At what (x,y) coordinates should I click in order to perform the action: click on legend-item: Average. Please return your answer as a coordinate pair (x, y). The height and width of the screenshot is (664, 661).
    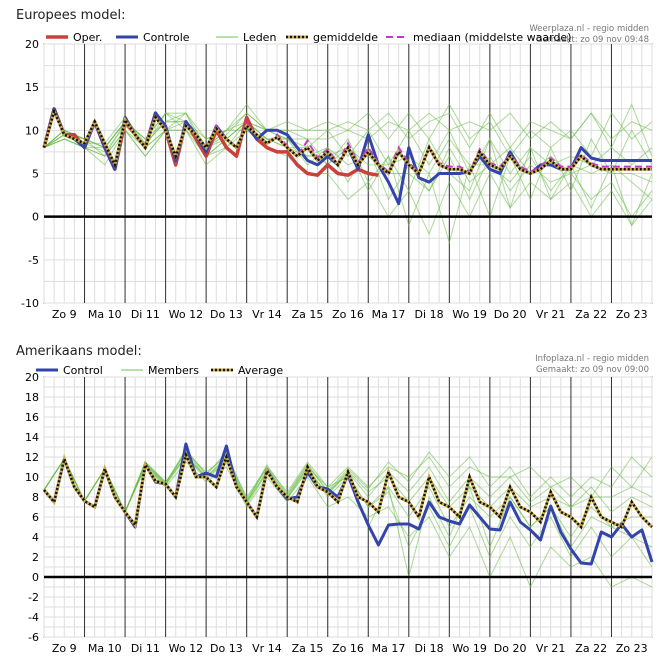
    Looking at the image, I should click on (247, 370).